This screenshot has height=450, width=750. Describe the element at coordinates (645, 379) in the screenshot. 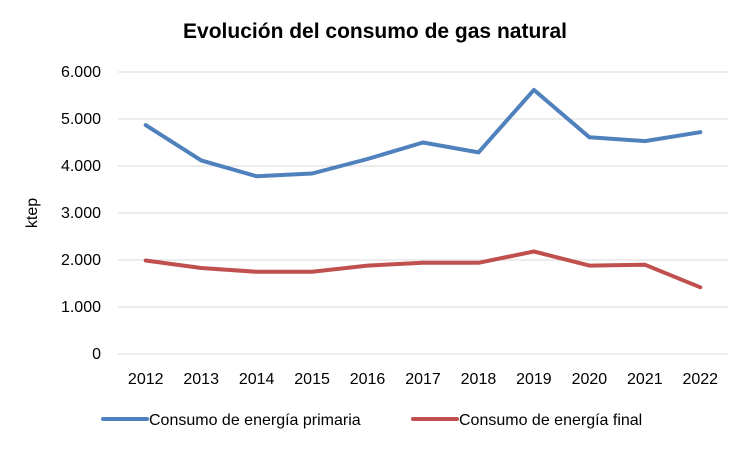

I see `x-tick-label: 2021` at that location.